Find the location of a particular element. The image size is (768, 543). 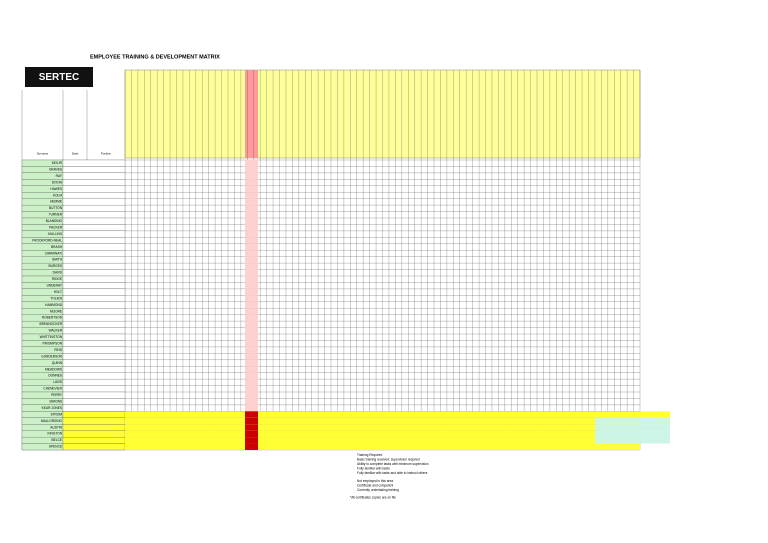

employee-name: CHENEVIER is located at coordinates (52, 389).